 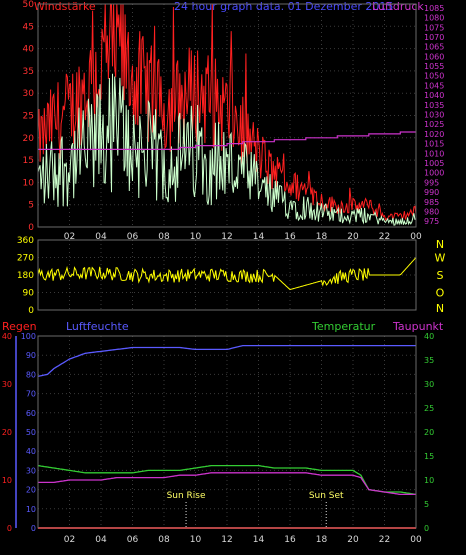 I want to click on pressure-tick-label: 1005, so click(x=434, y=163).